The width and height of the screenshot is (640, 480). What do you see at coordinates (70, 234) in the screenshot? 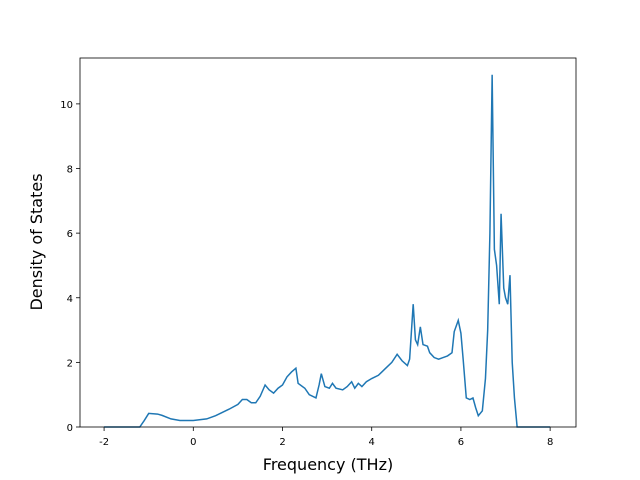
I see `y-tick-label: 6` at bounding box center [70, 234].